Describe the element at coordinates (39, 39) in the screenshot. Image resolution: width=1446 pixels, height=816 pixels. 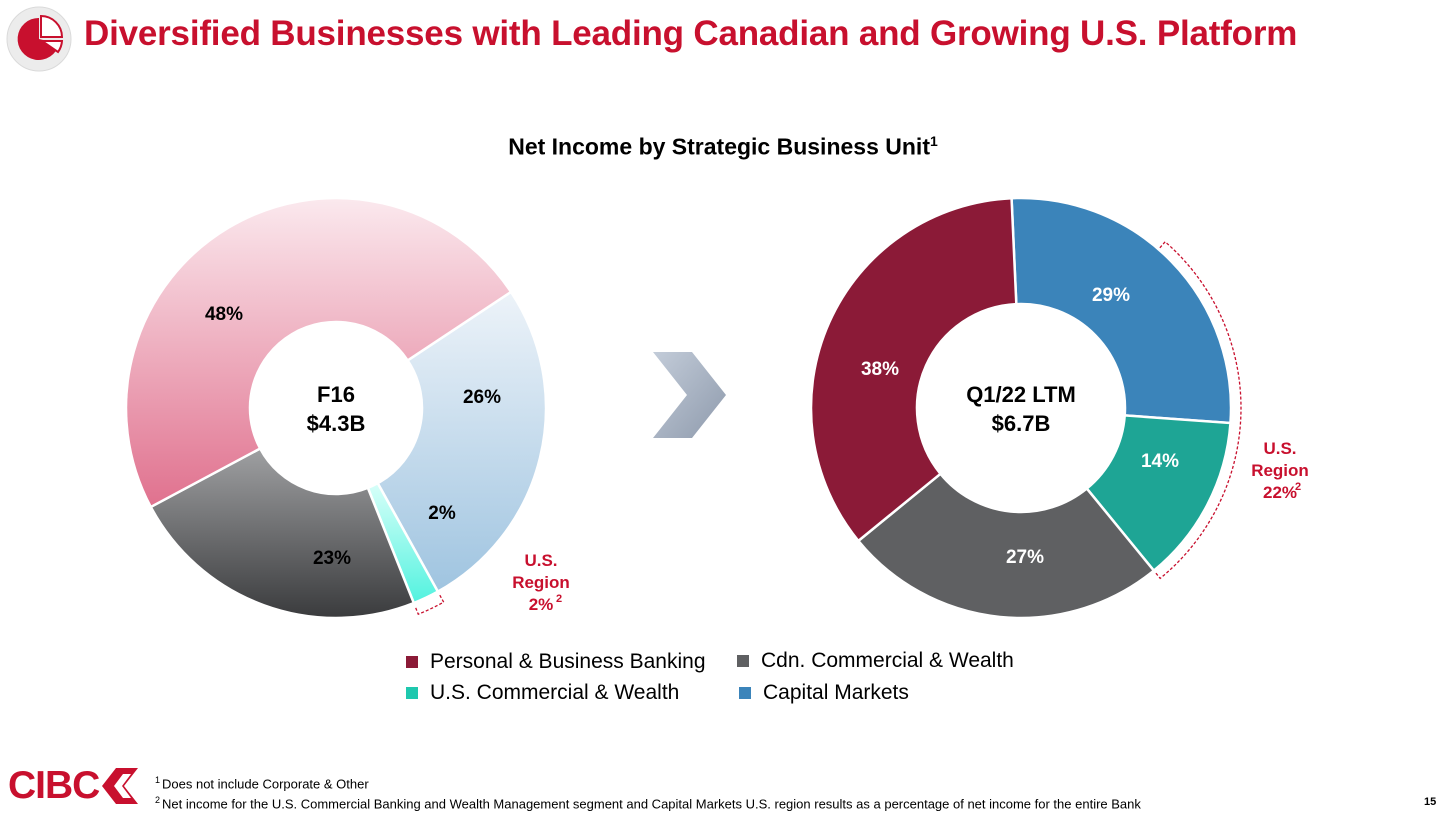
I see `pie-chart-icon` at that location.